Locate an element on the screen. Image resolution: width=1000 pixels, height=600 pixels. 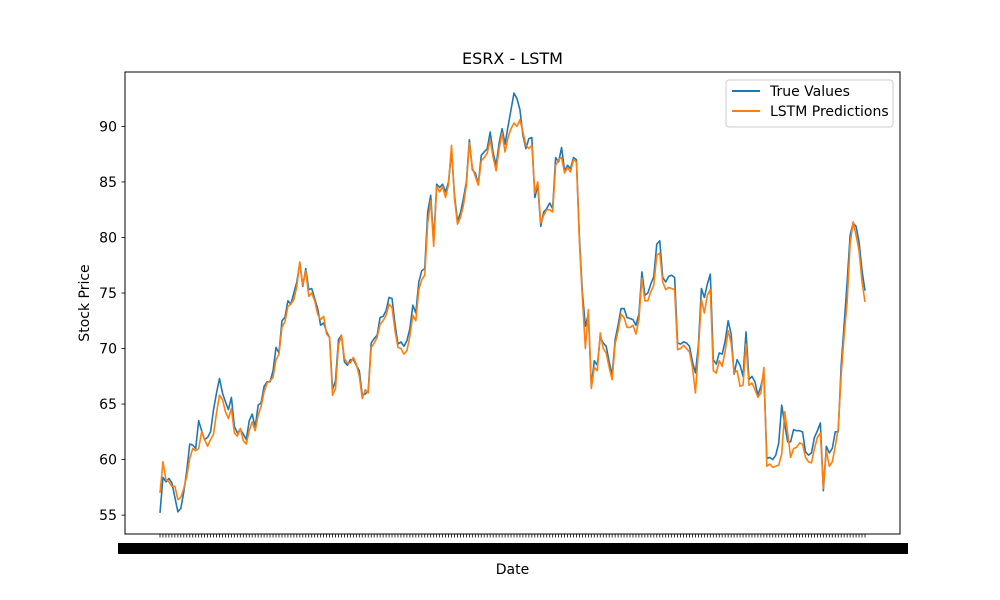
y-tick-label: 70 is located at coordinates (108, 350).